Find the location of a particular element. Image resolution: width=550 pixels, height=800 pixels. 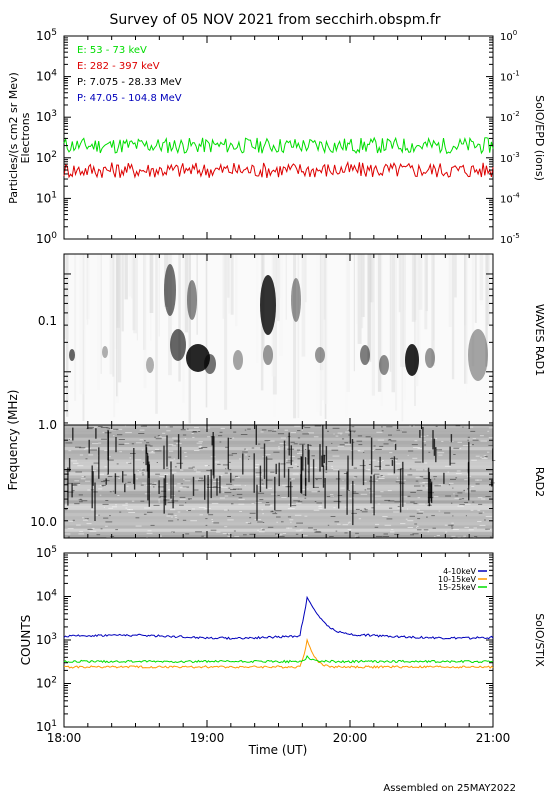

epd-y-axis-label-2: Electrons is located at coordinates (25, 137).